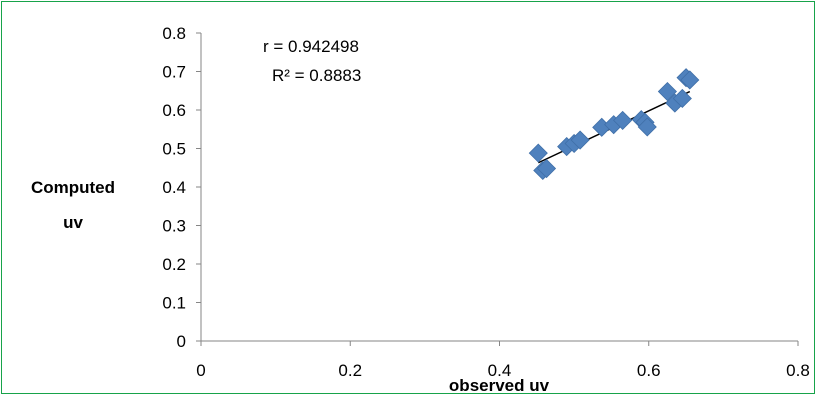 Image resolution: width=818 pixels, height=400 pixels. I want to click on x-axis-title: observed uv, so click(499, 385).